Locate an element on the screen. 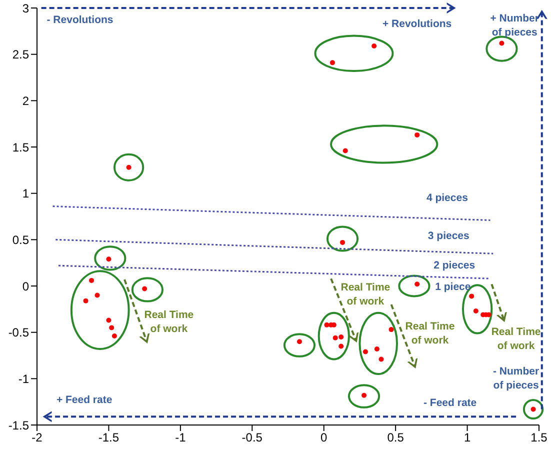 This screenshot has height=452, width=551. annotation: - Feed rate is located at coordinates (450, 402).